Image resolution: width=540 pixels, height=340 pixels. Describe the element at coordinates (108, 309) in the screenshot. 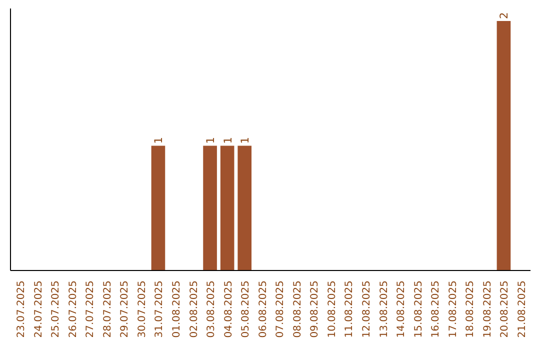

I see `x-tick-label: 28.07.2025` at that location.